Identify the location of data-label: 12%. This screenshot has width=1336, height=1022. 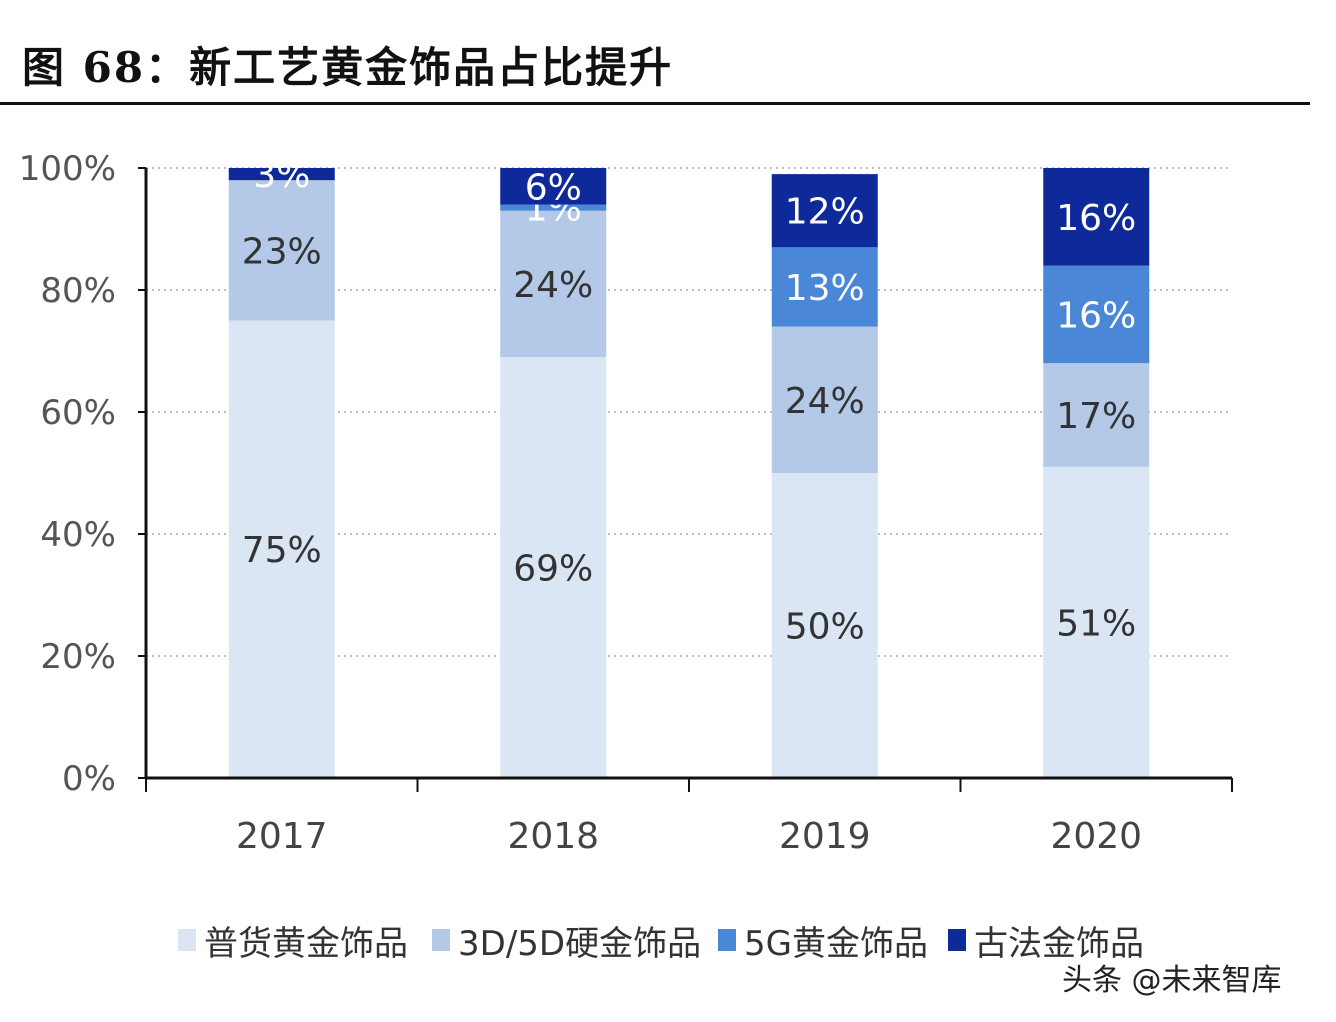
(825, 212).